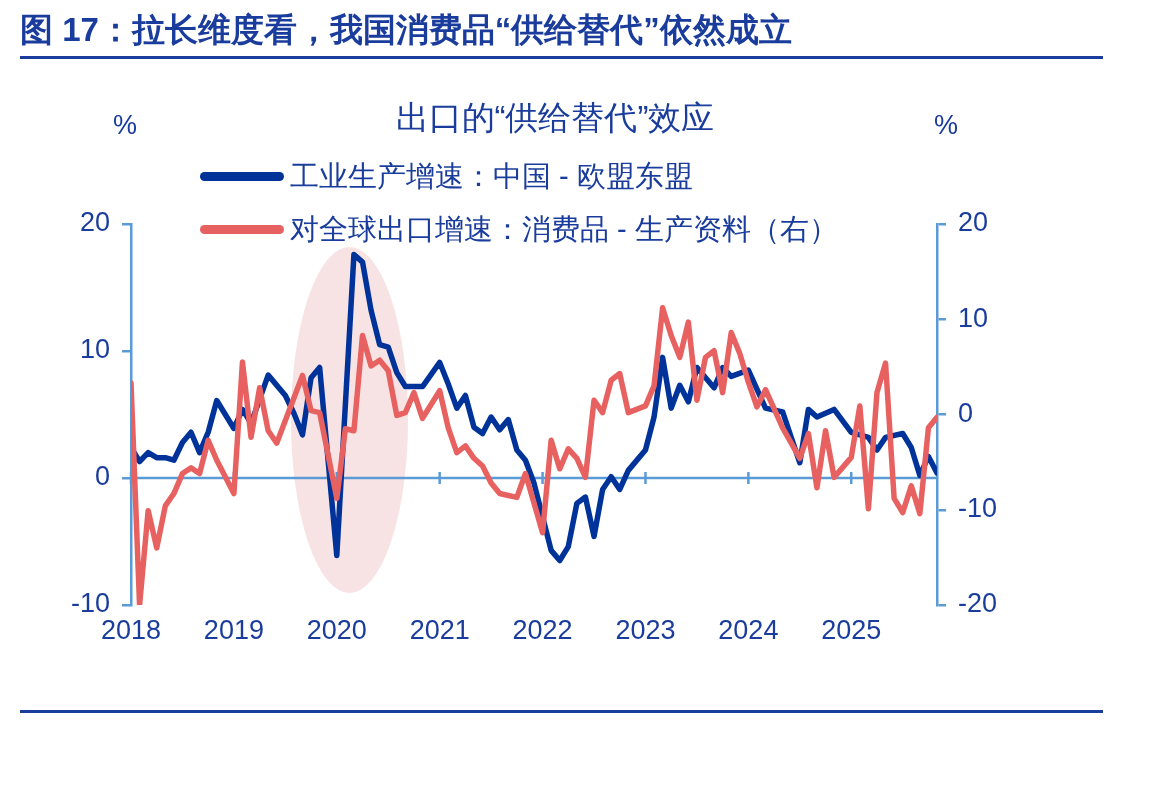 Image resolution: width=1149 pixels, height=787 pixels. I want to click on x-tick-label: 2023, so click(645, 629).